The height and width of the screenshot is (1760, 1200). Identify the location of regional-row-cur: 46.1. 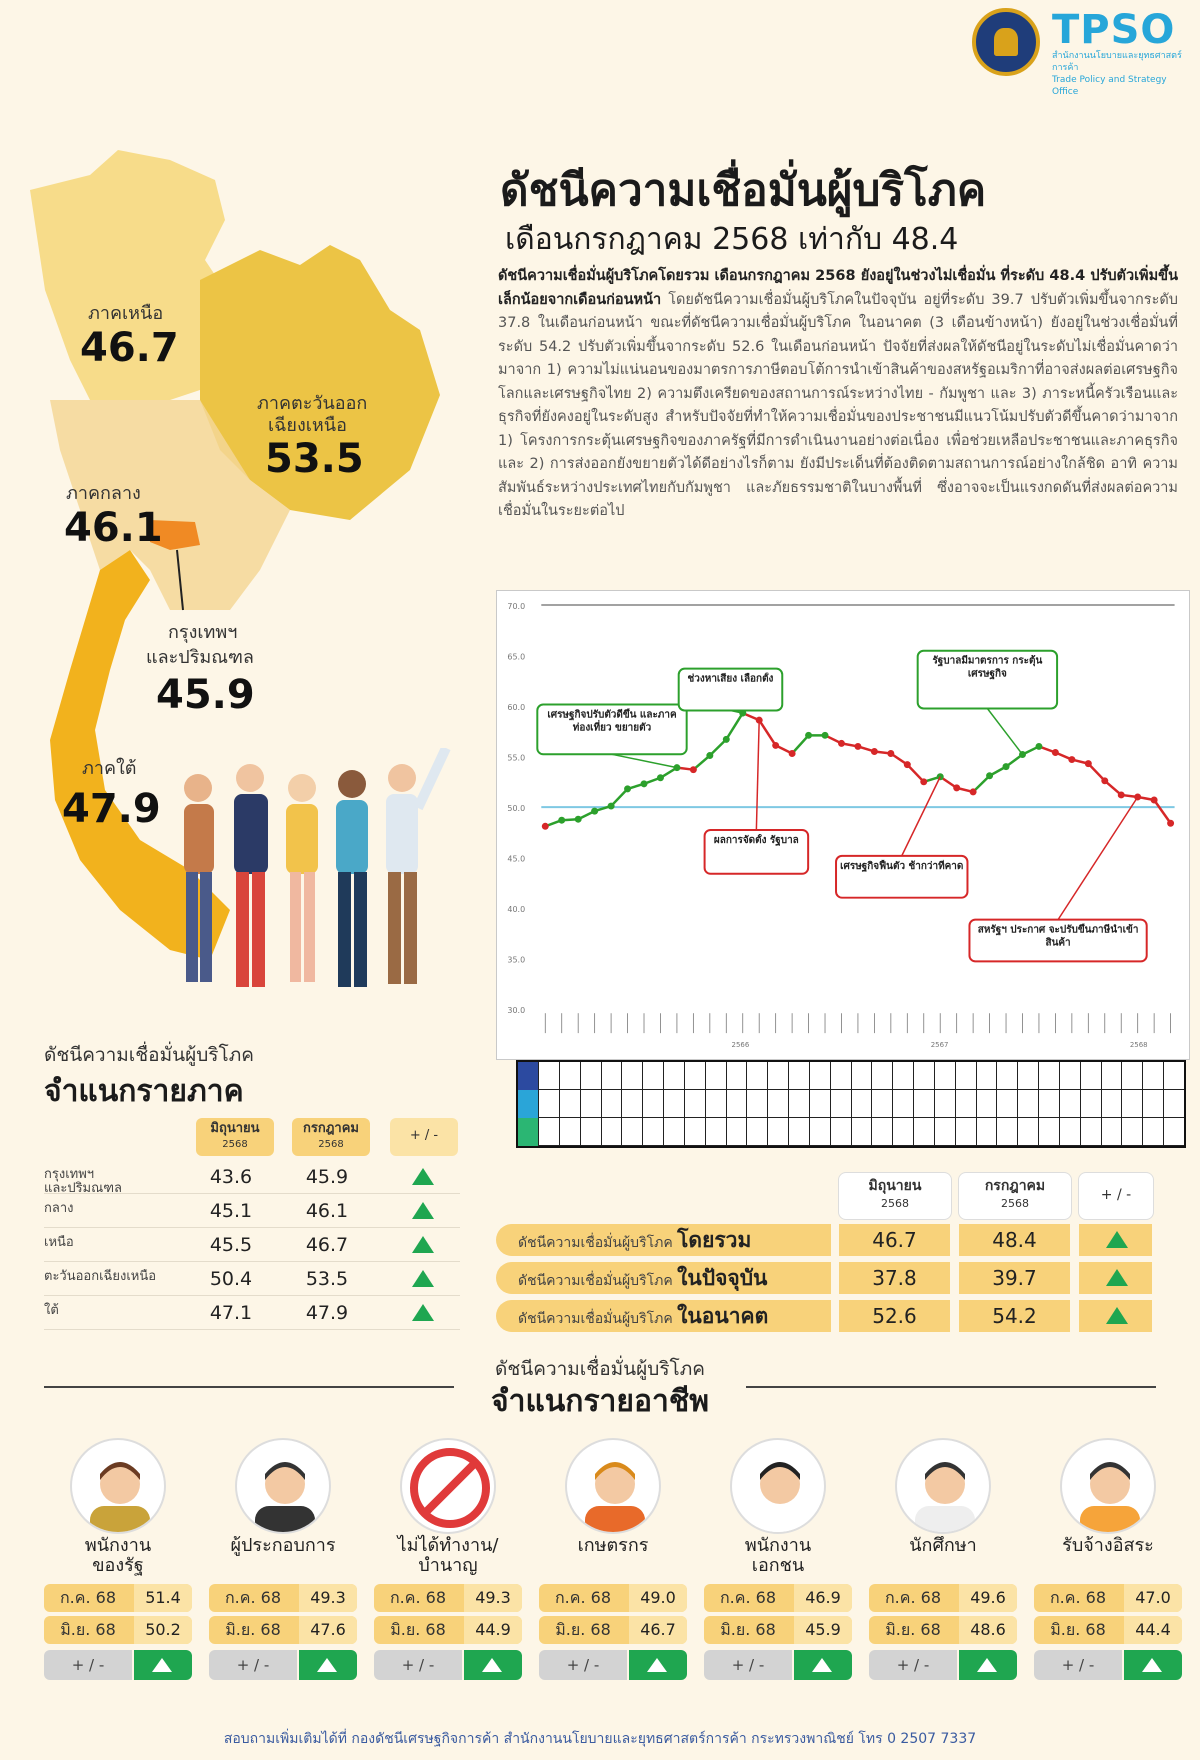
(327, 1211).